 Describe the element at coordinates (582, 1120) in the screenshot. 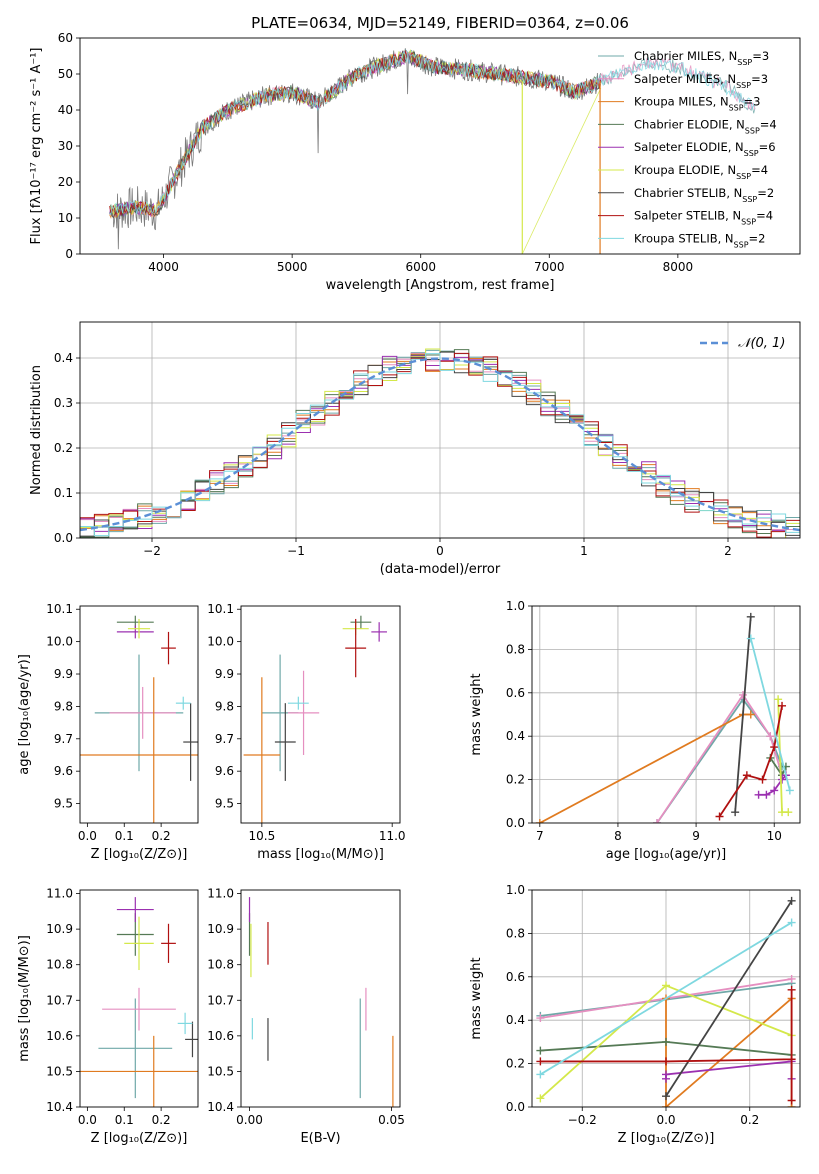

I see `x-tick-label: −0.2` at that location.